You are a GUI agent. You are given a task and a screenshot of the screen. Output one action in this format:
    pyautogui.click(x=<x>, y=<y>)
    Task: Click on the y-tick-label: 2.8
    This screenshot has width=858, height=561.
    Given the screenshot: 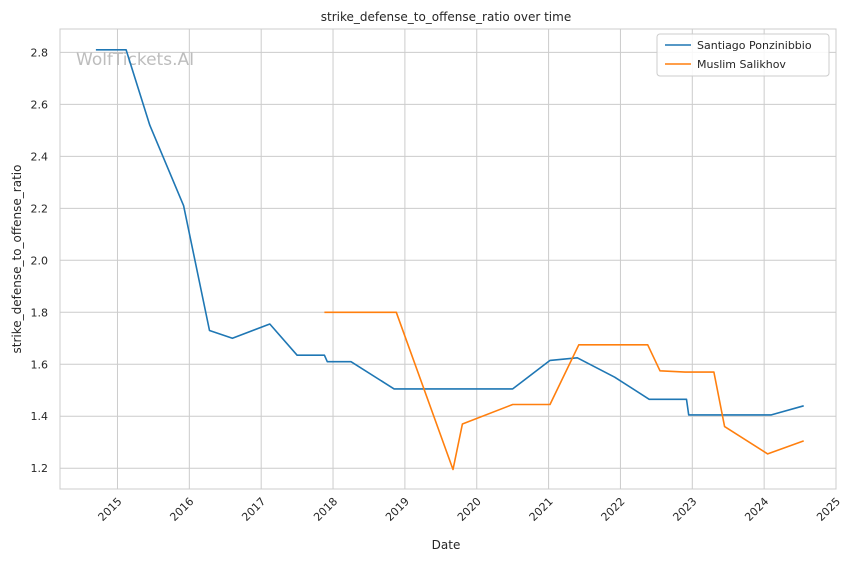 What is the action you would take?
    pyautogui.click(x=40, y=52)
    